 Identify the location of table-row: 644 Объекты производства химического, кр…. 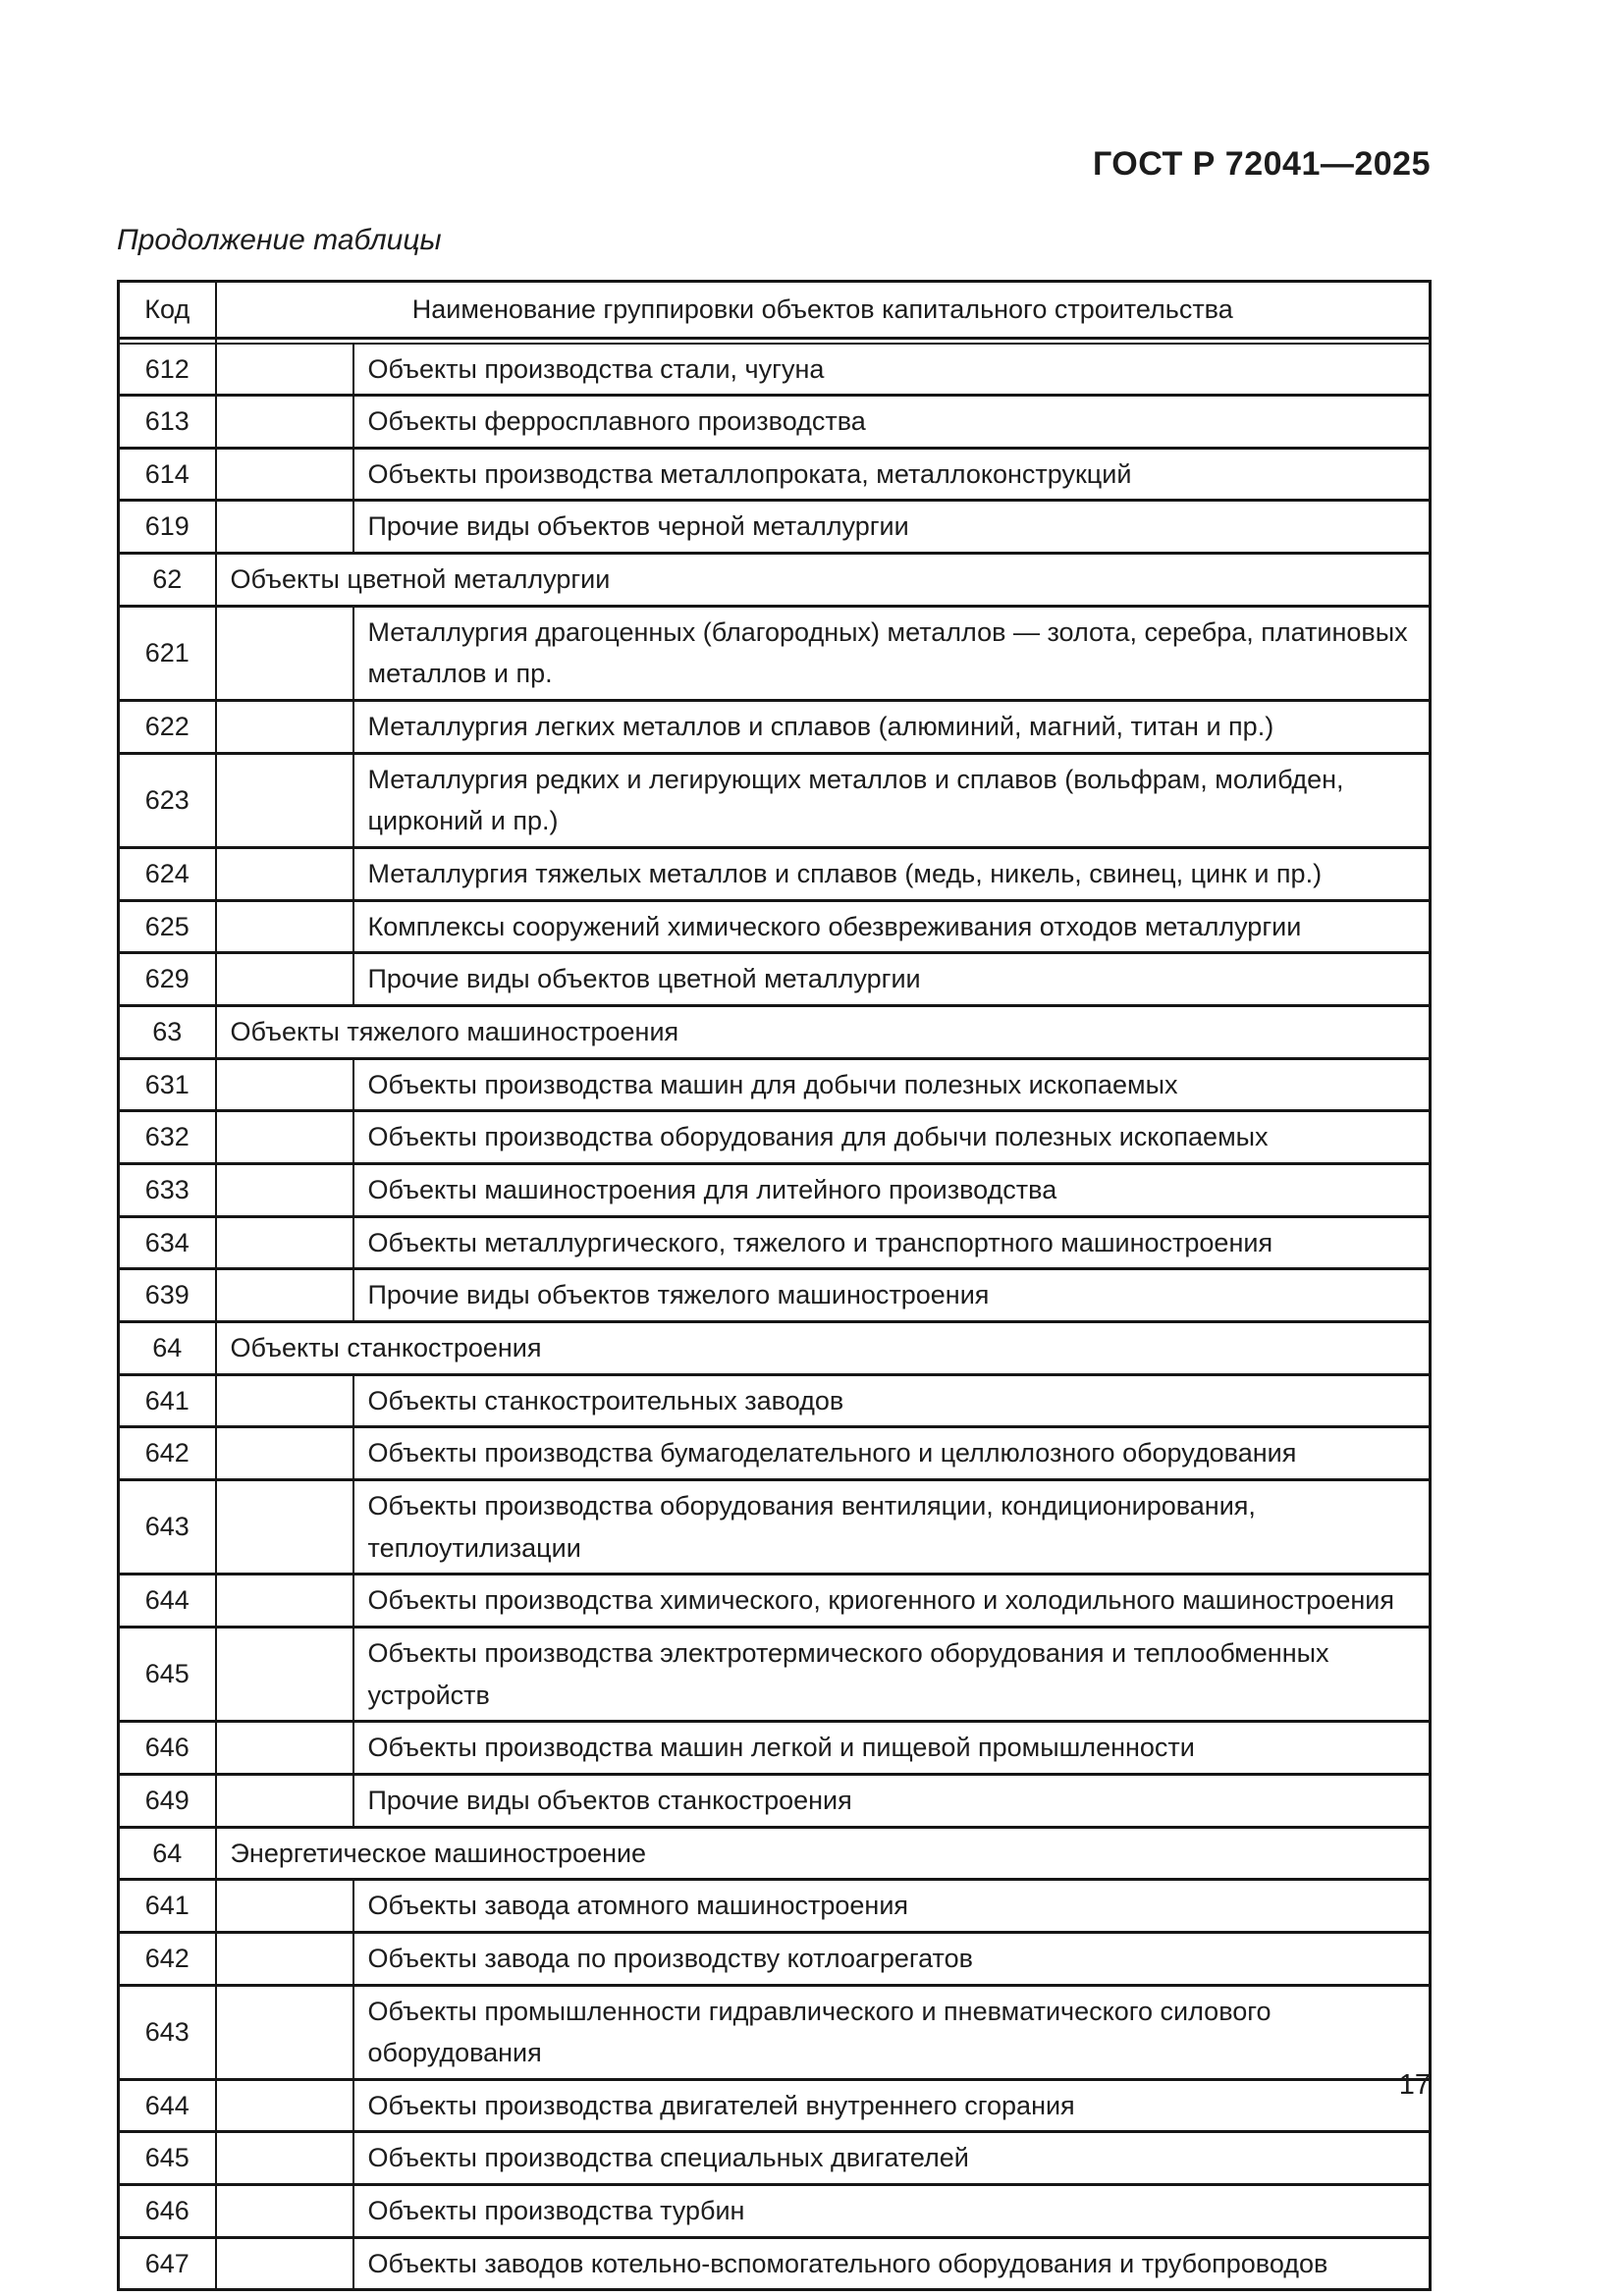
(774, 1602).